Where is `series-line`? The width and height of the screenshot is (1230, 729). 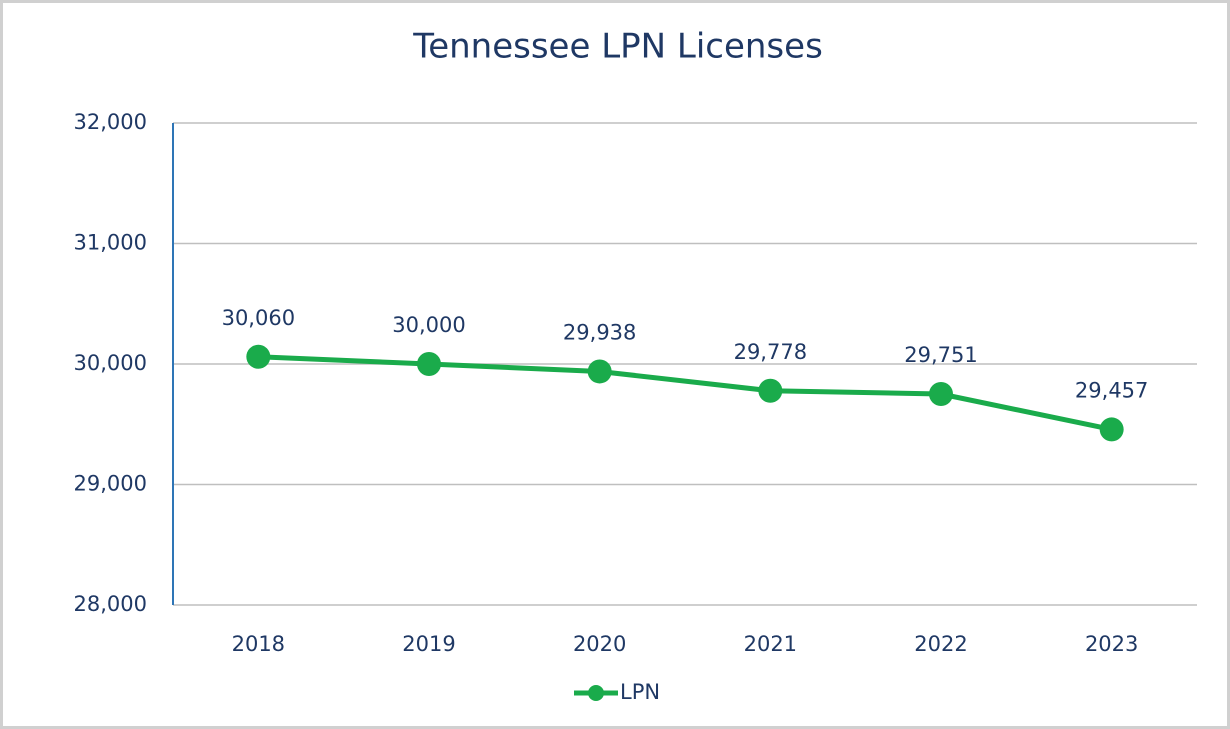 series-line is located at coordinates (685, 393).